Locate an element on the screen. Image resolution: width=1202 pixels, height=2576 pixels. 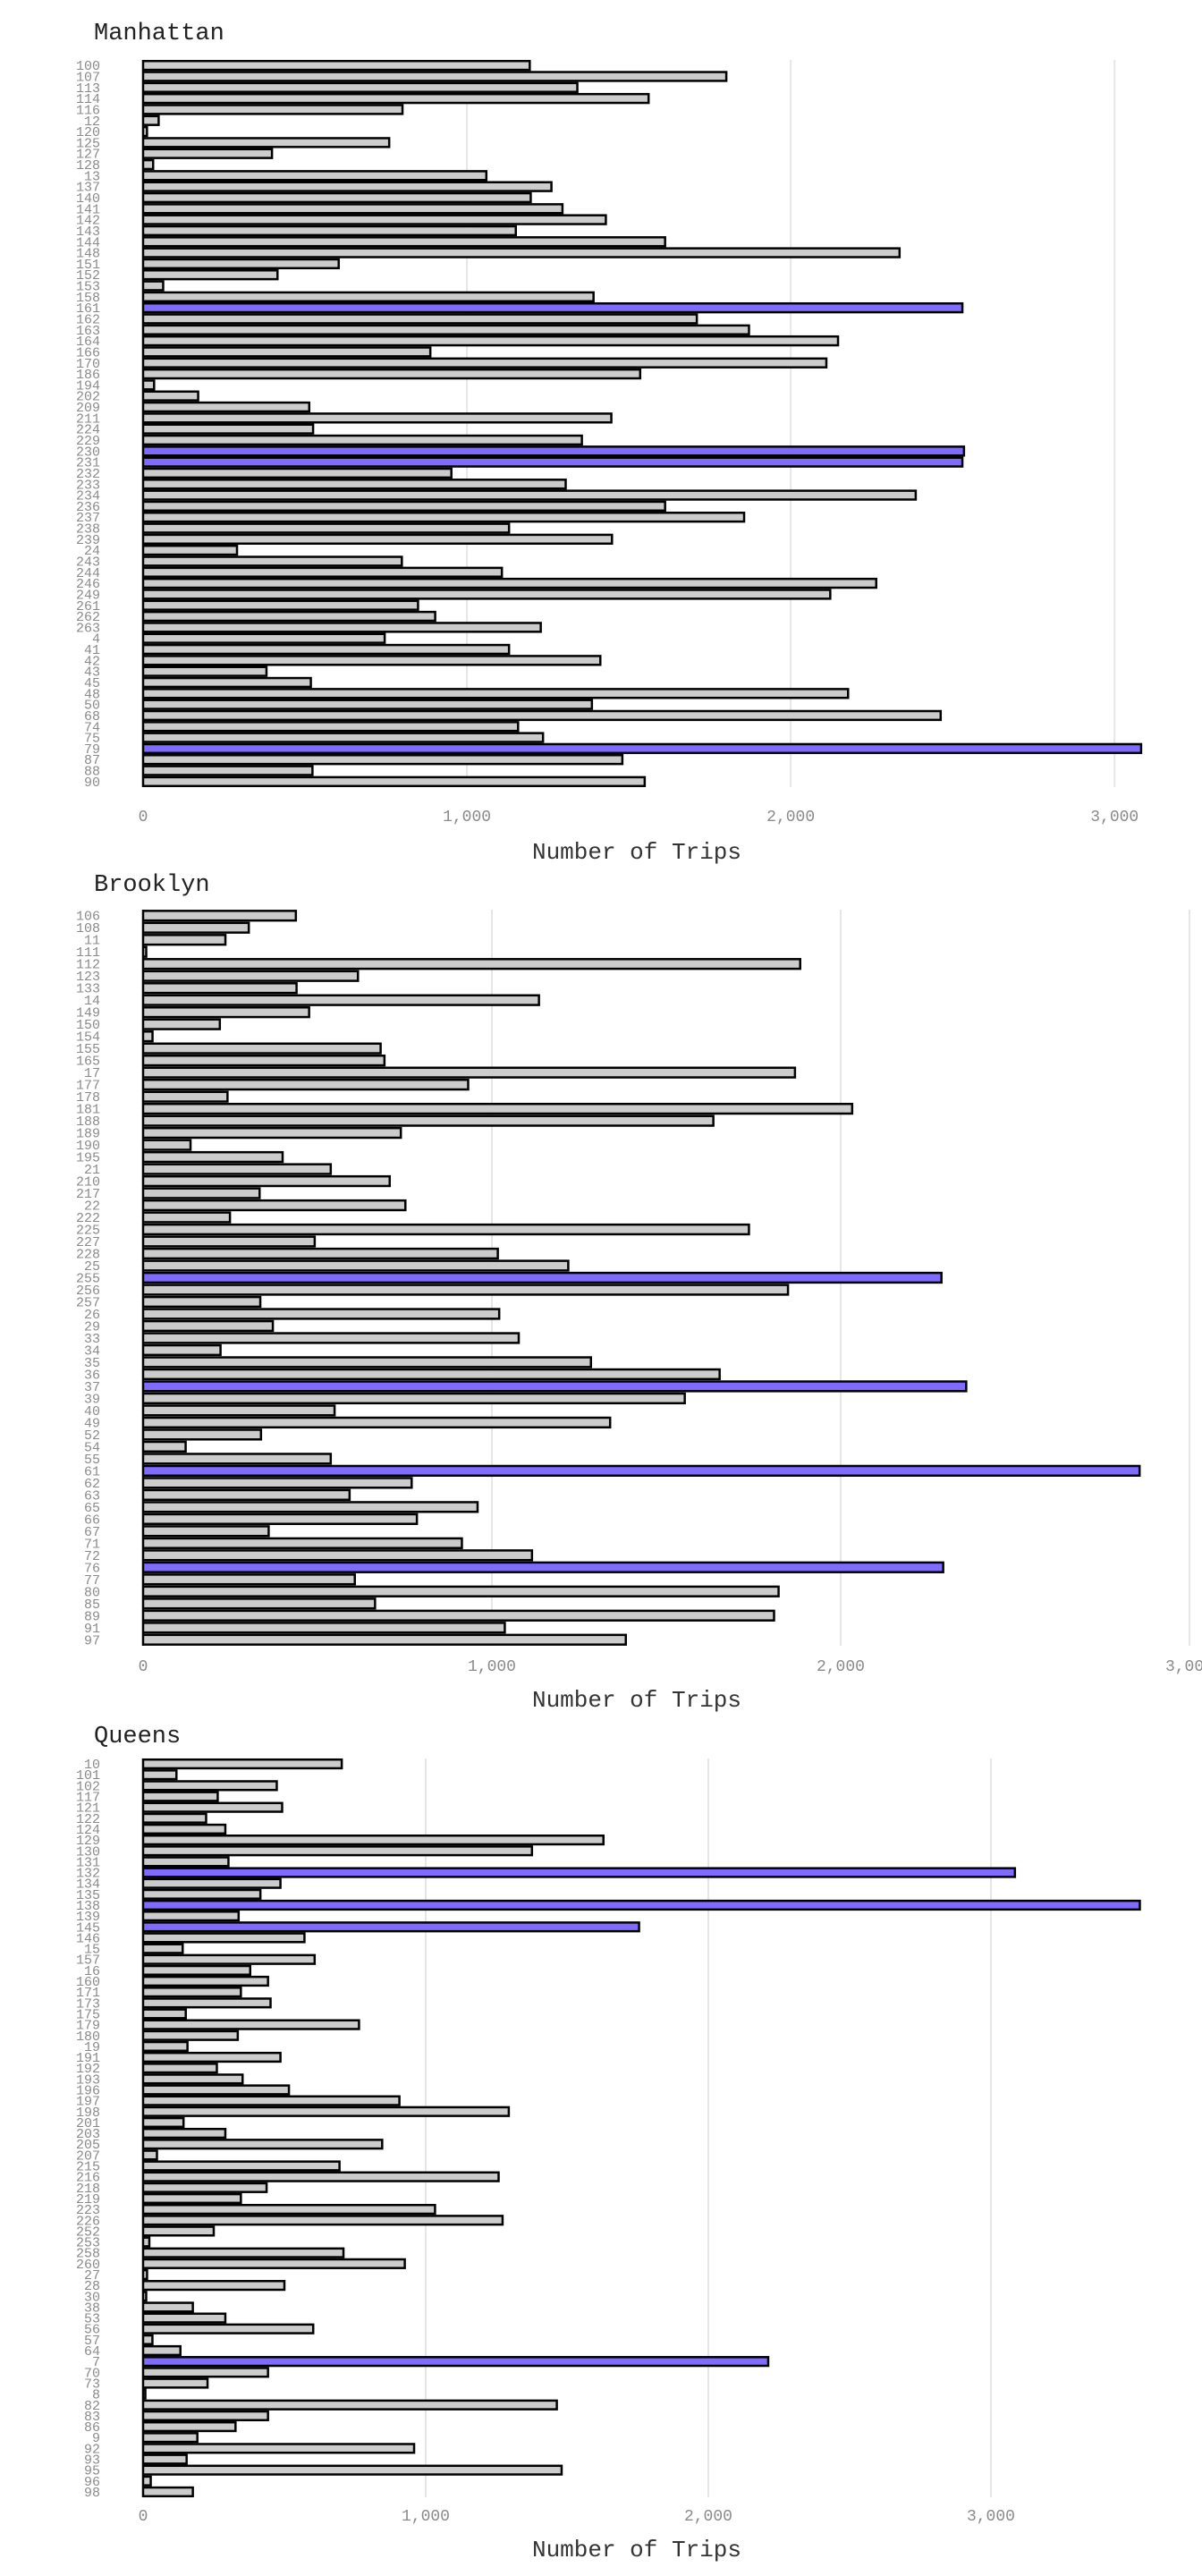
x-tick-label: 1,000 is located at coordinates (492, 1667).